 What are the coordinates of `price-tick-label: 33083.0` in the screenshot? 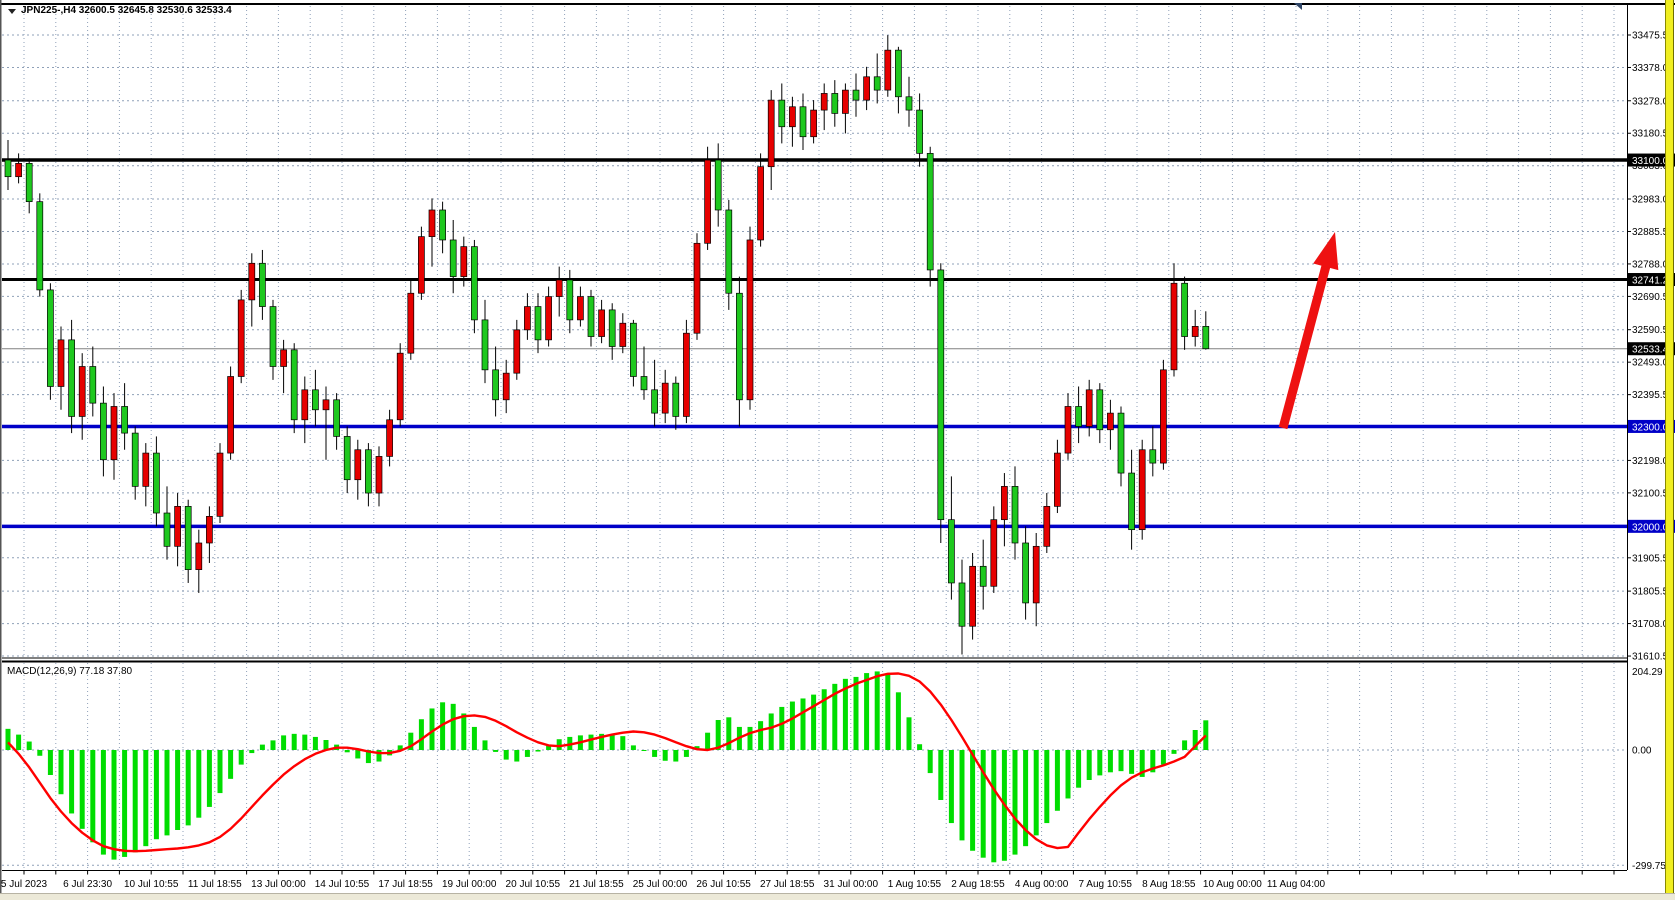 It's located at (1650, 166).